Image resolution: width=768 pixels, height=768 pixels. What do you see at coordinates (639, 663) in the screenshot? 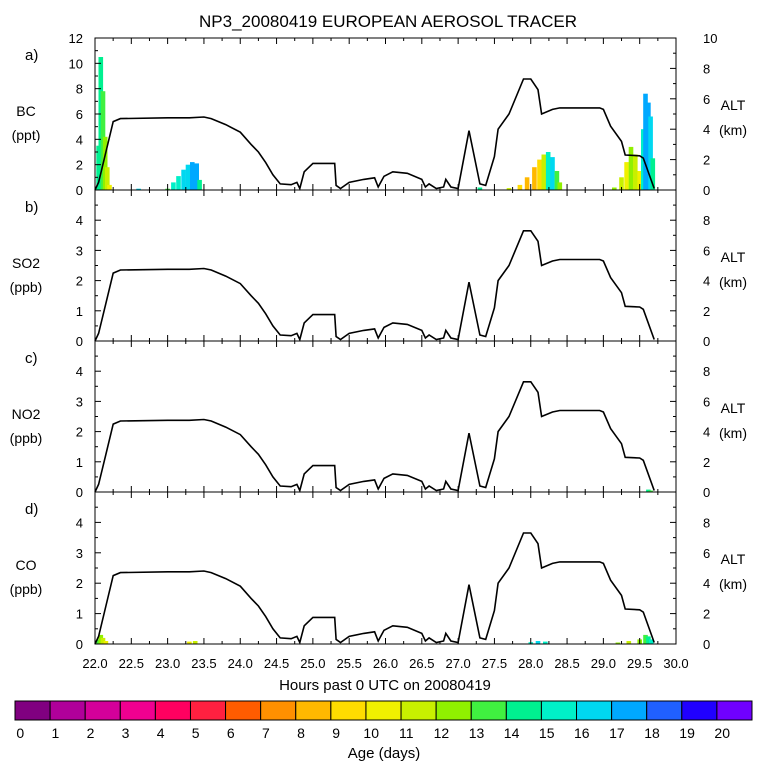
I see `x-tick-label: 29.5` at bounding box center [639, 663].